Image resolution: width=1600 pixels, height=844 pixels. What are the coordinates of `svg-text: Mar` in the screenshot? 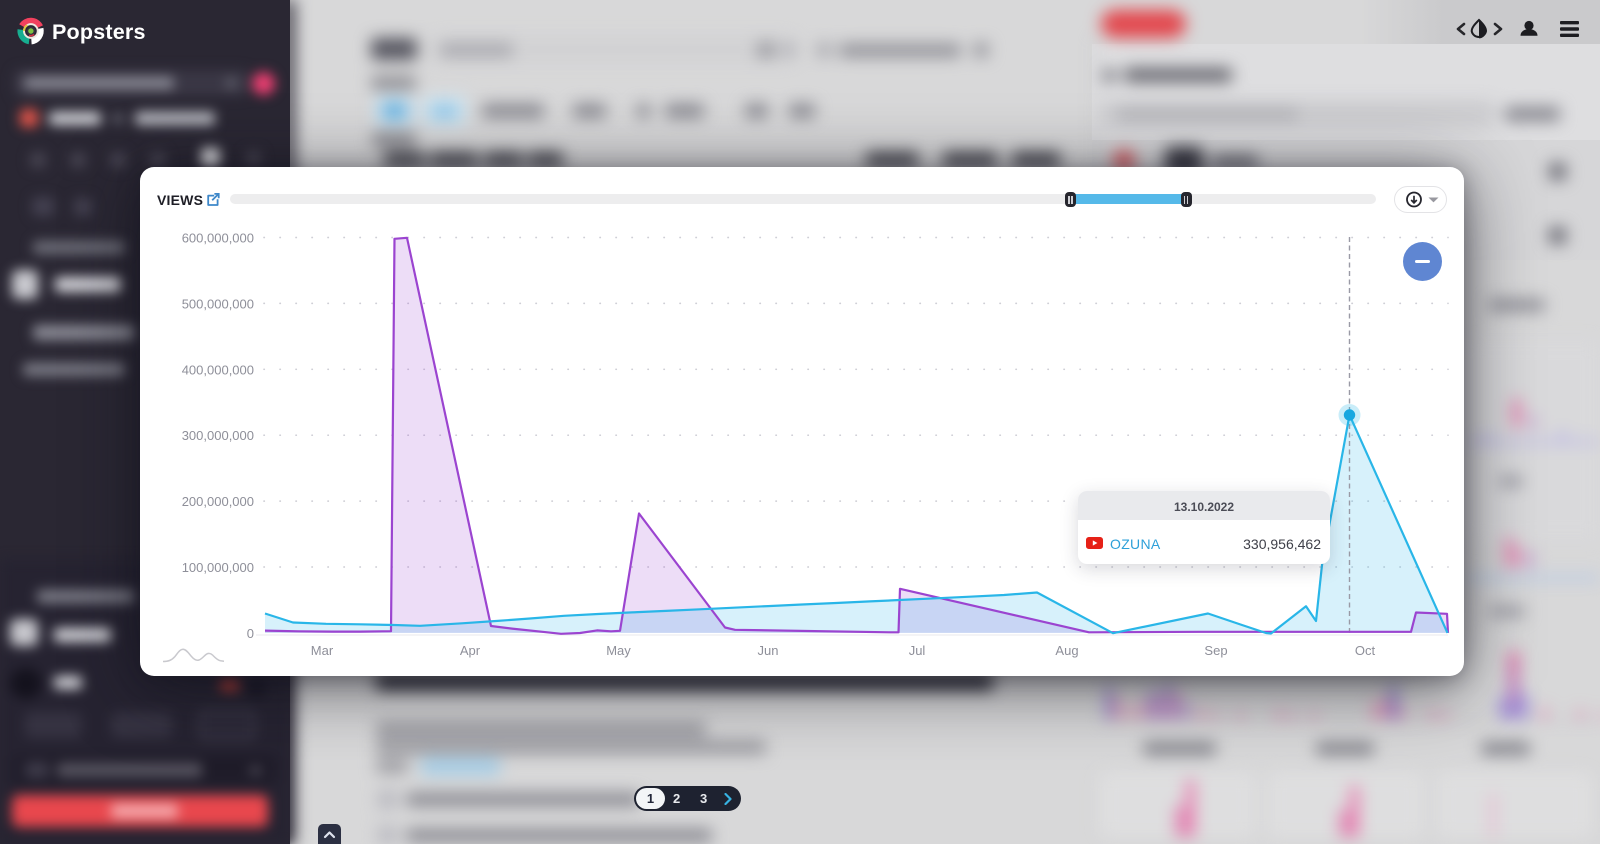 It's located at (322, 650).